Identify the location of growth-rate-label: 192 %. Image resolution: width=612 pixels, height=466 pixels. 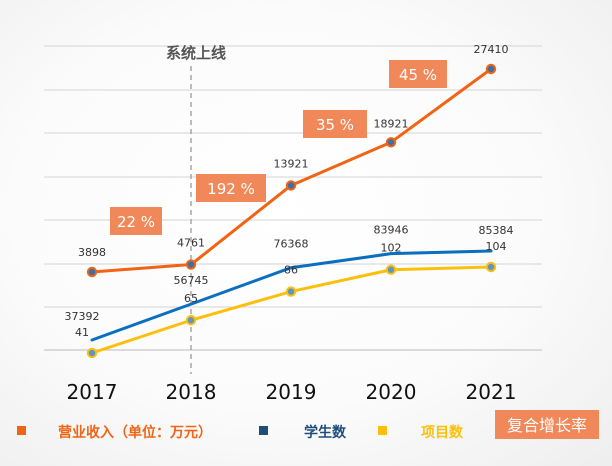
(231, 189).